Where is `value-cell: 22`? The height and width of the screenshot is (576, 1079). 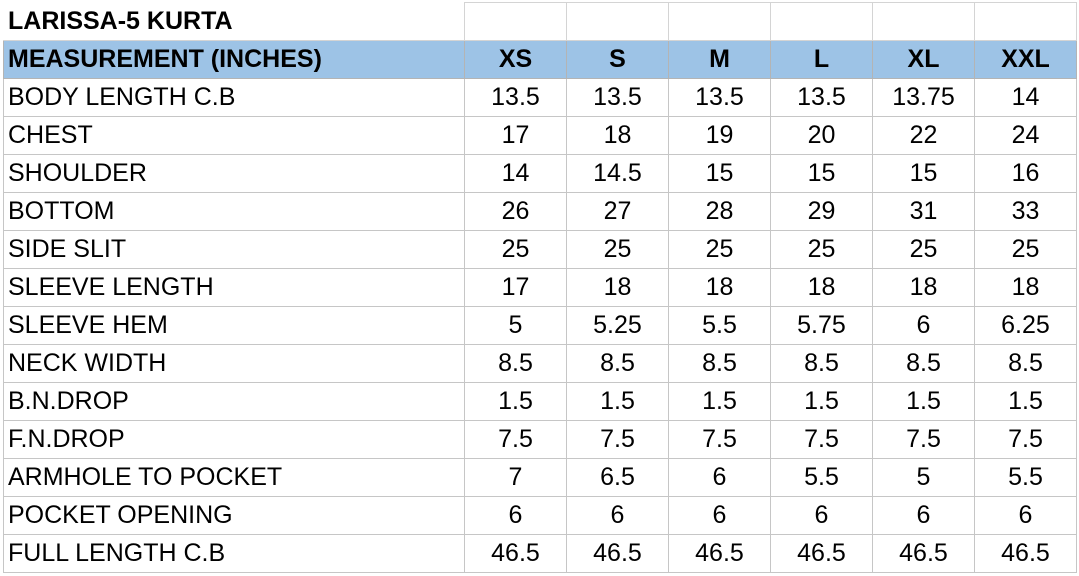
value-cell: 22 is located at coordinates (923, 135).